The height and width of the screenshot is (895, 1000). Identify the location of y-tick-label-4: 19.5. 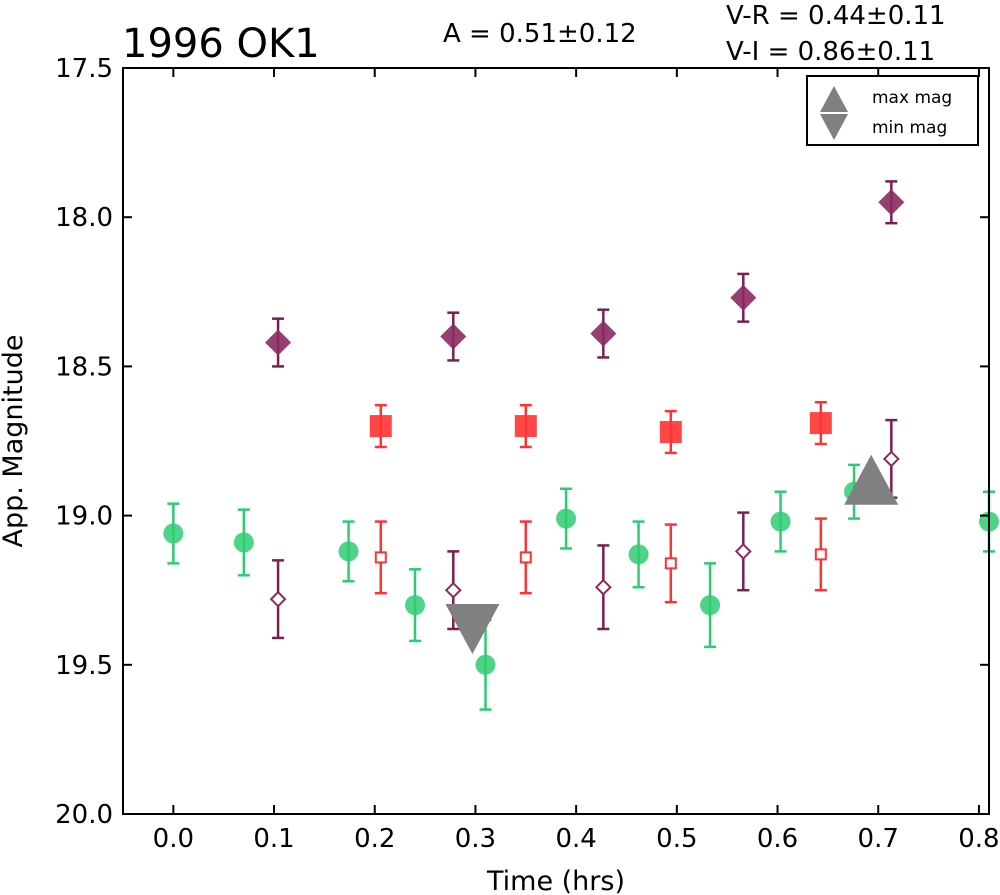
(84, 666).